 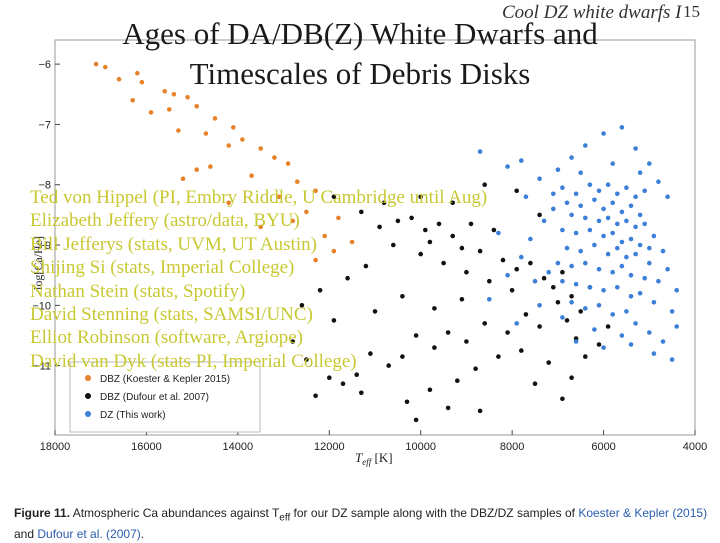 I want to click on credit-item: Elliot Robinson (software, Argiope), so click(x=167, y=338).